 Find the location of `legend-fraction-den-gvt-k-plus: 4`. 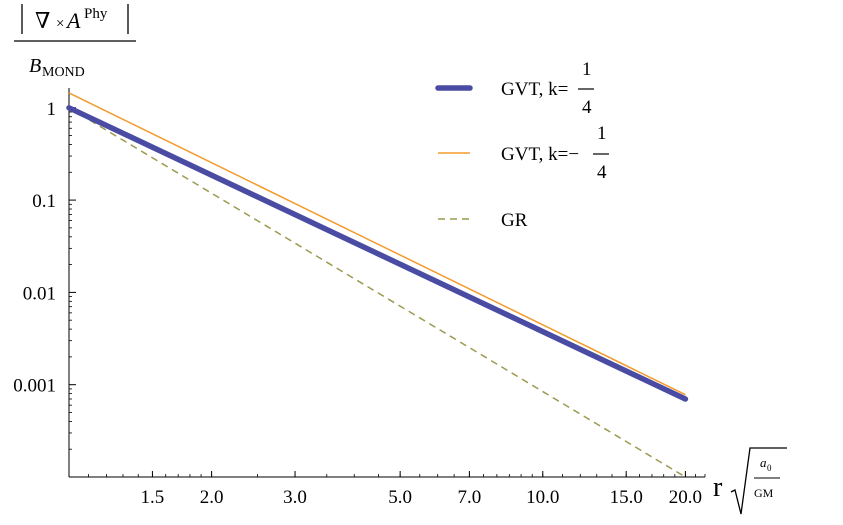

legend-fraction-den-gvt-k-plus: 4 is located at coordinates (587, 107).